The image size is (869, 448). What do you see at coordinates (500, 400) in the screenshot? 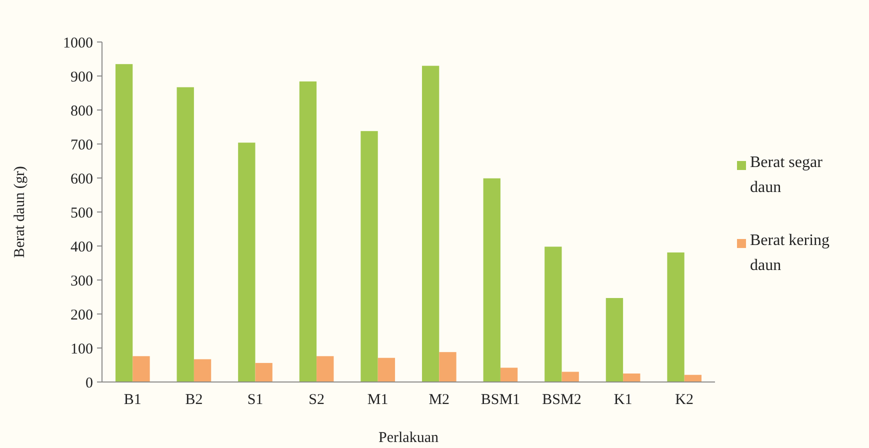
I see `x-tick-label: BSM1` at bounding box center [500, 400].